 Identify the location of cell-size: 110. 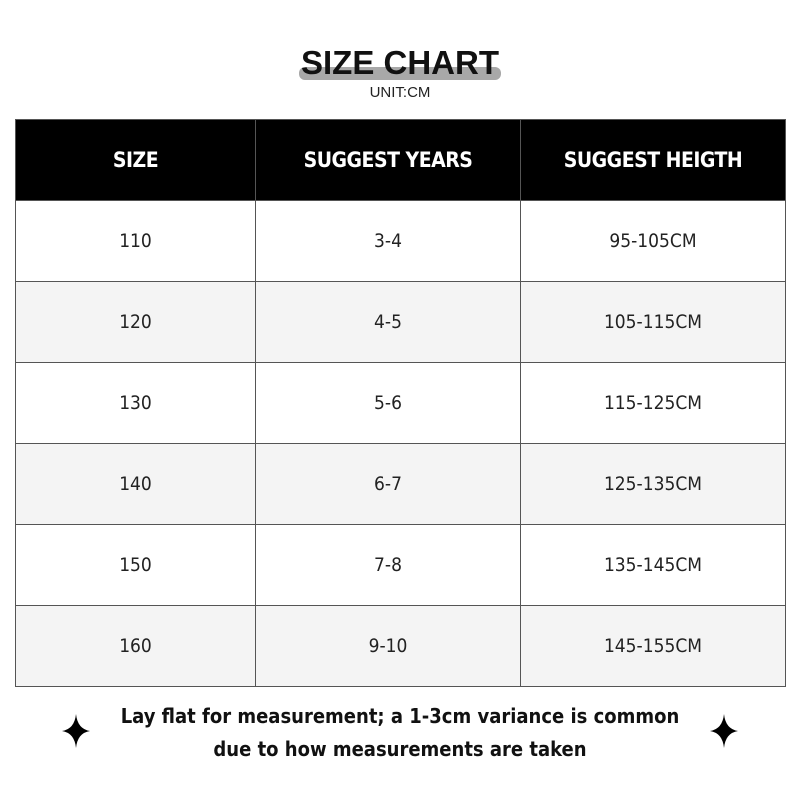
(135, 241).